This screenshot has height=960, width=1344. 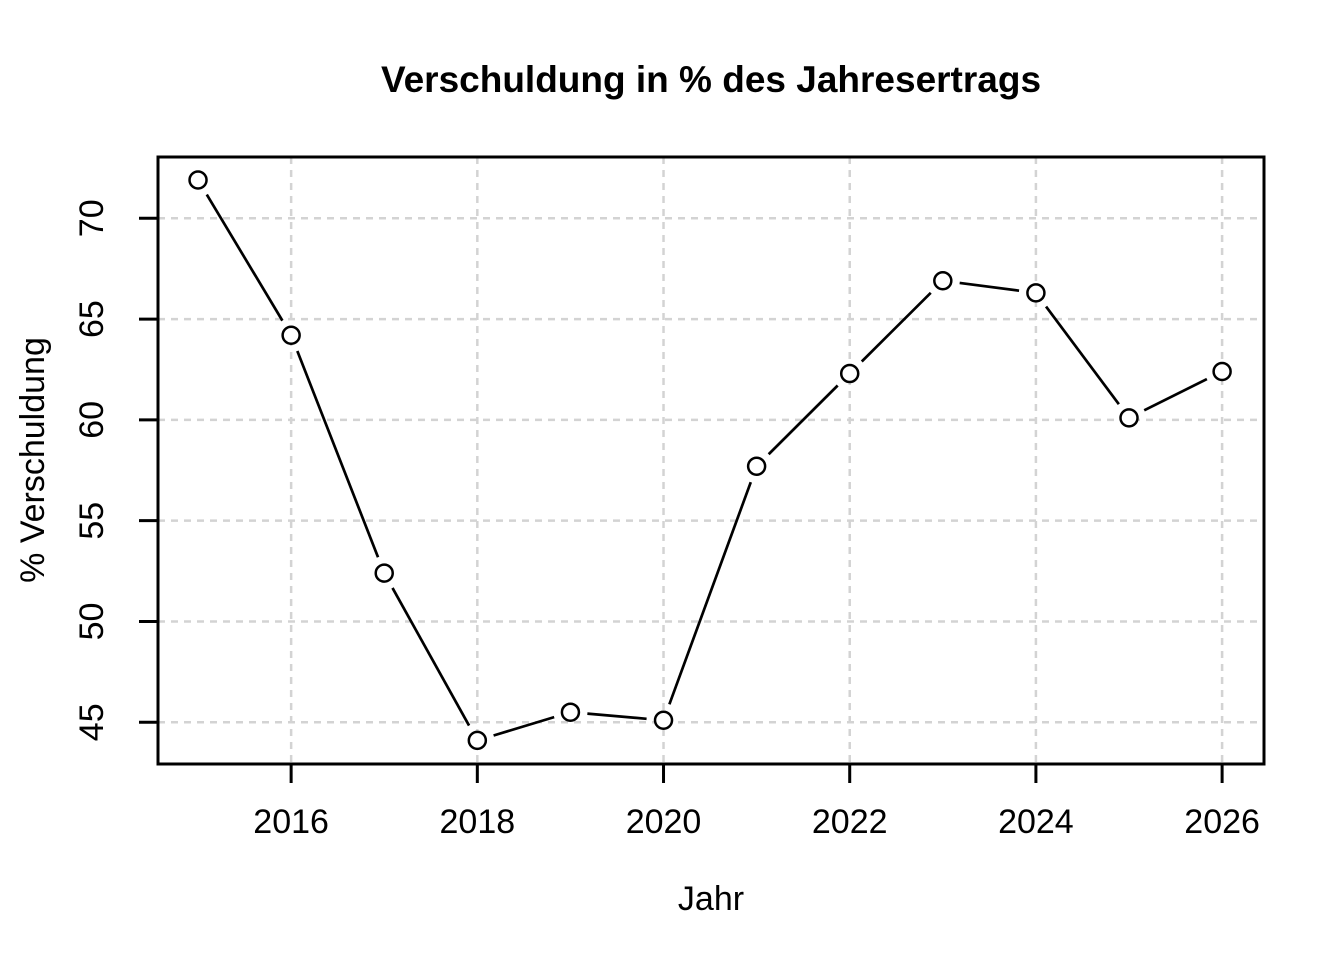 What do you see at coordinates (711, 79) in the screenshot?
I see `chart-title: Verschuldung in % des Jahresertrags` at bounding box center [711, 79].